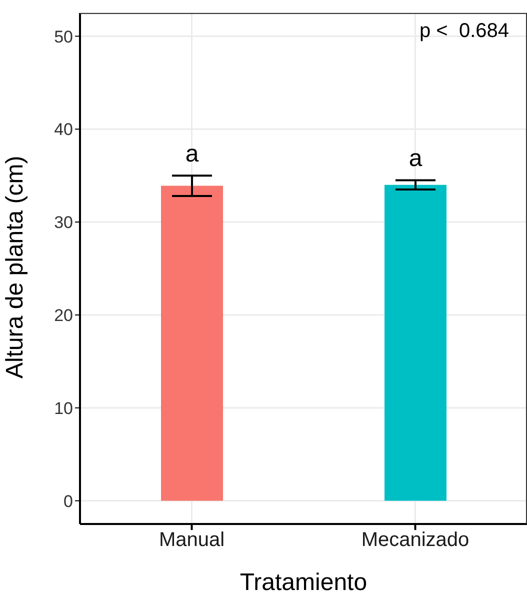 The image size is (527, 604). What do you see at coordinates (415, 540) in the screenshot?
I see `x-tick-label: Mecanizado` at bounding box center [415, 540].